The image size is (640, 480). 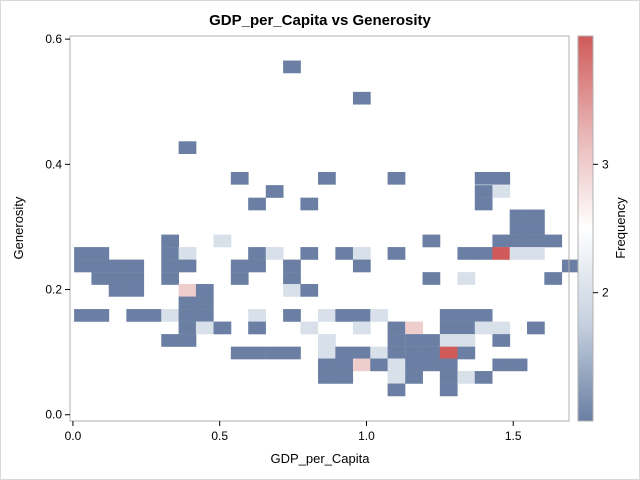 I want to click on x-axis: 0.0 0.5 1.0 1.5, so click(x=293, y=432).